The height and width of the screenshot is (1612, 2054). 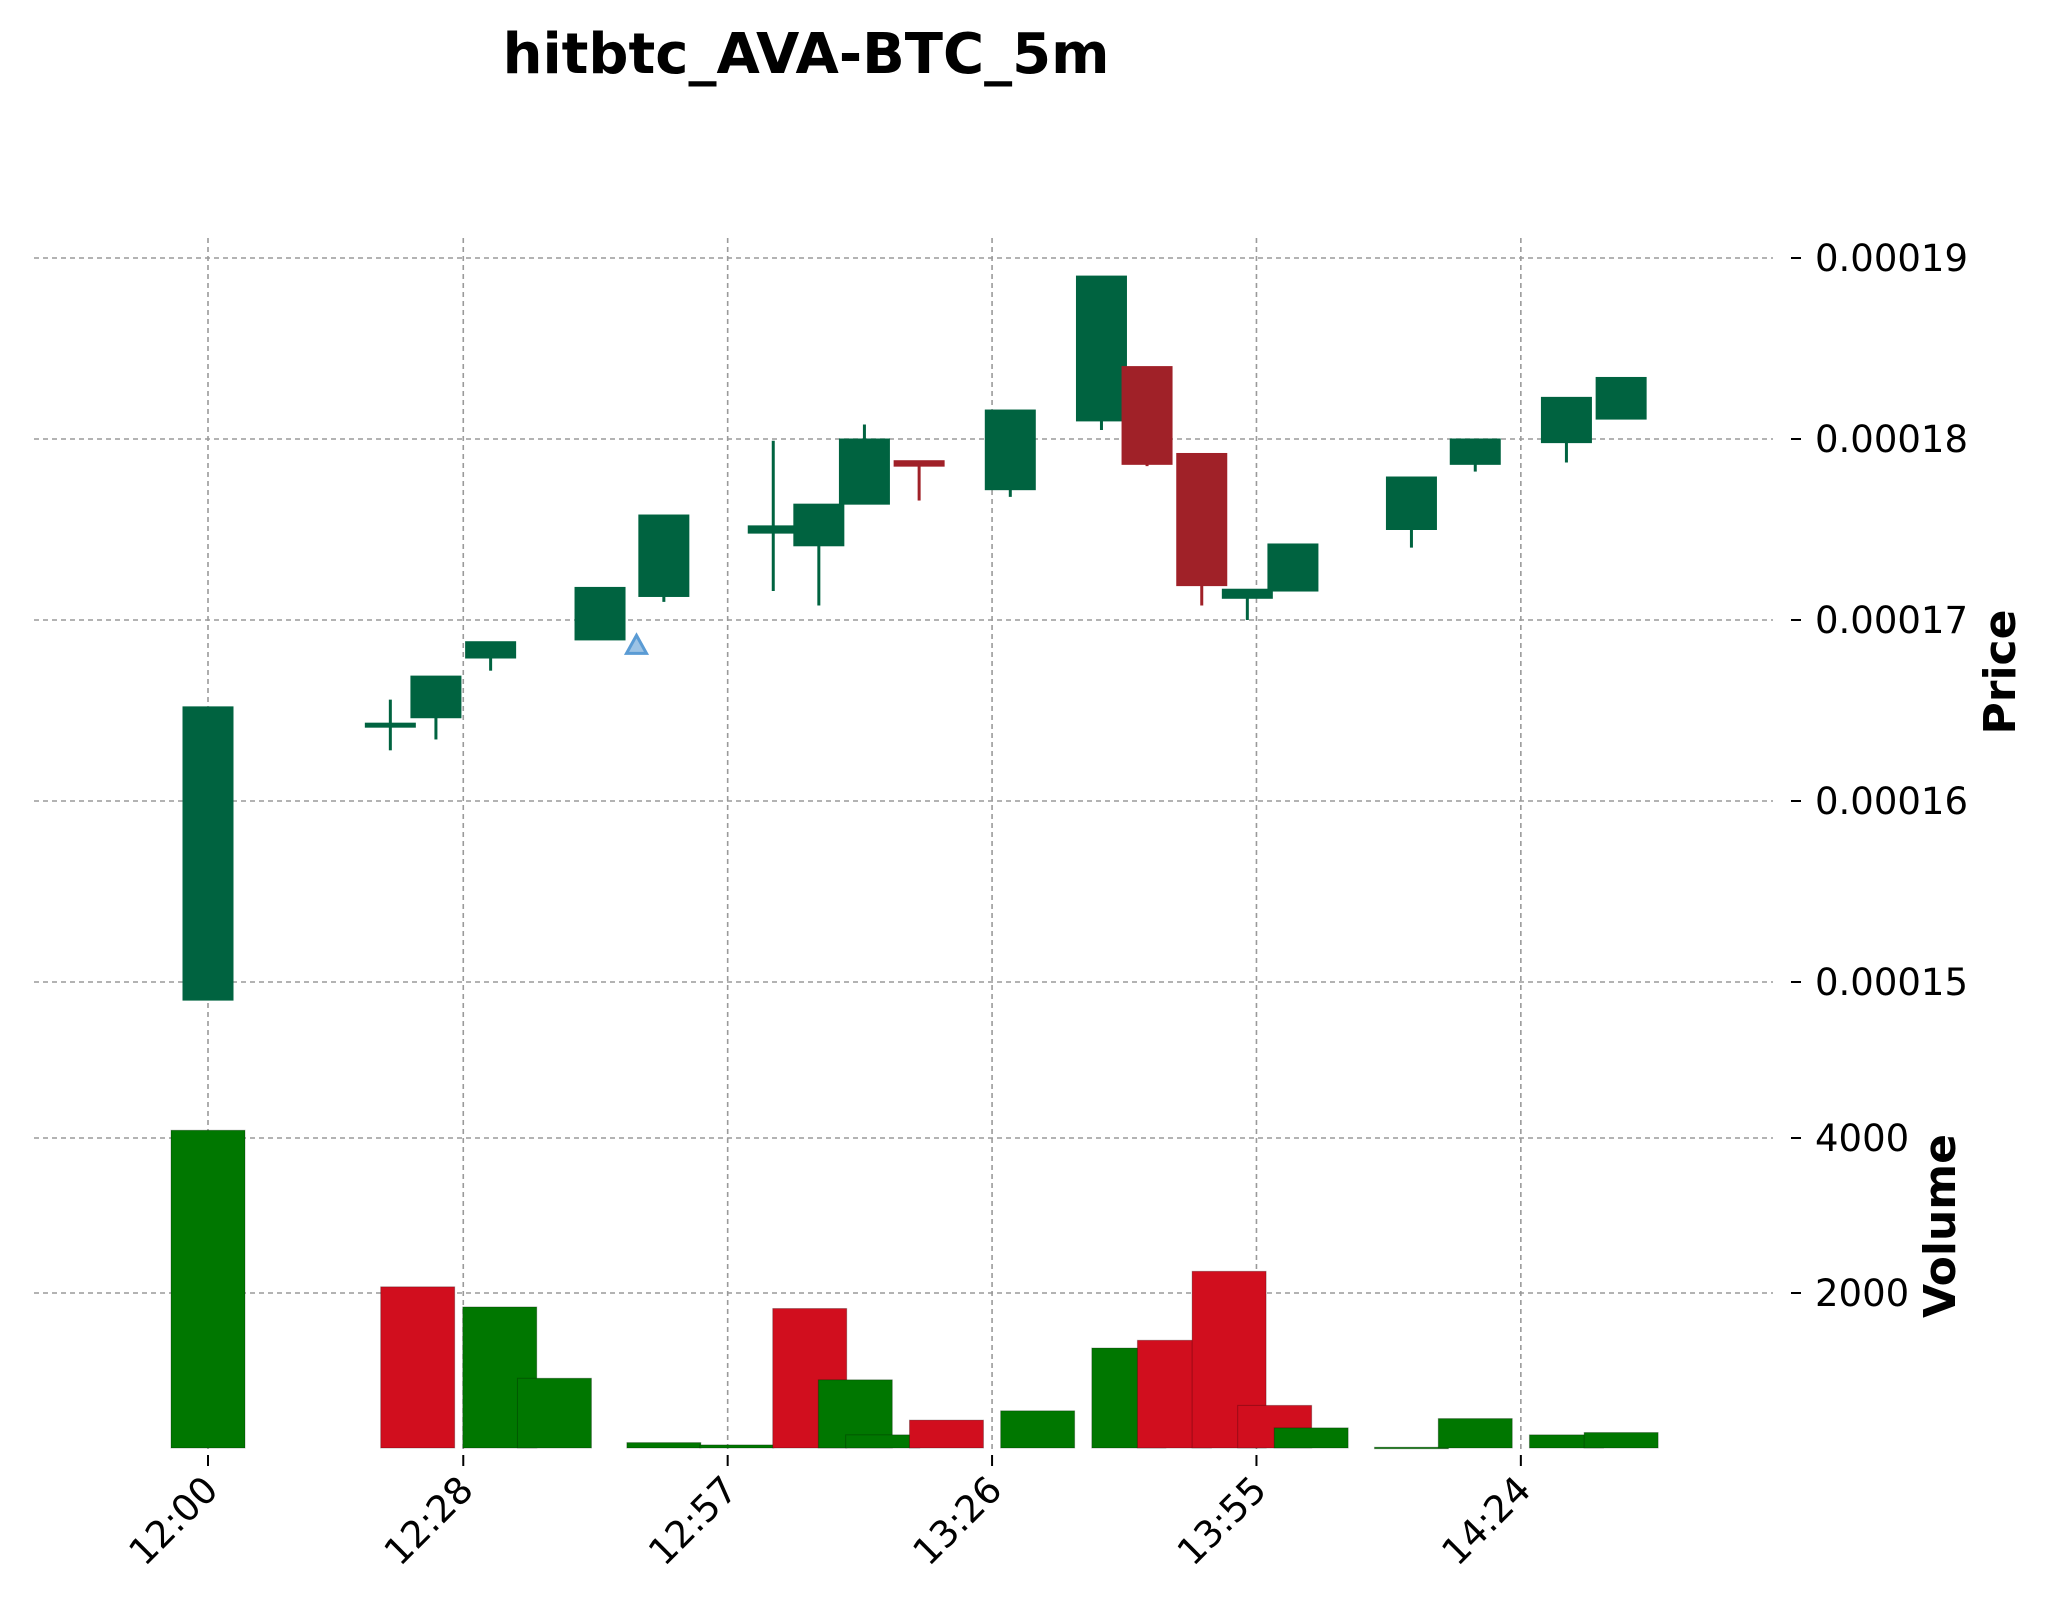 I want to click on price-tick-label: 0.00016, so click(x=1891, y=801).